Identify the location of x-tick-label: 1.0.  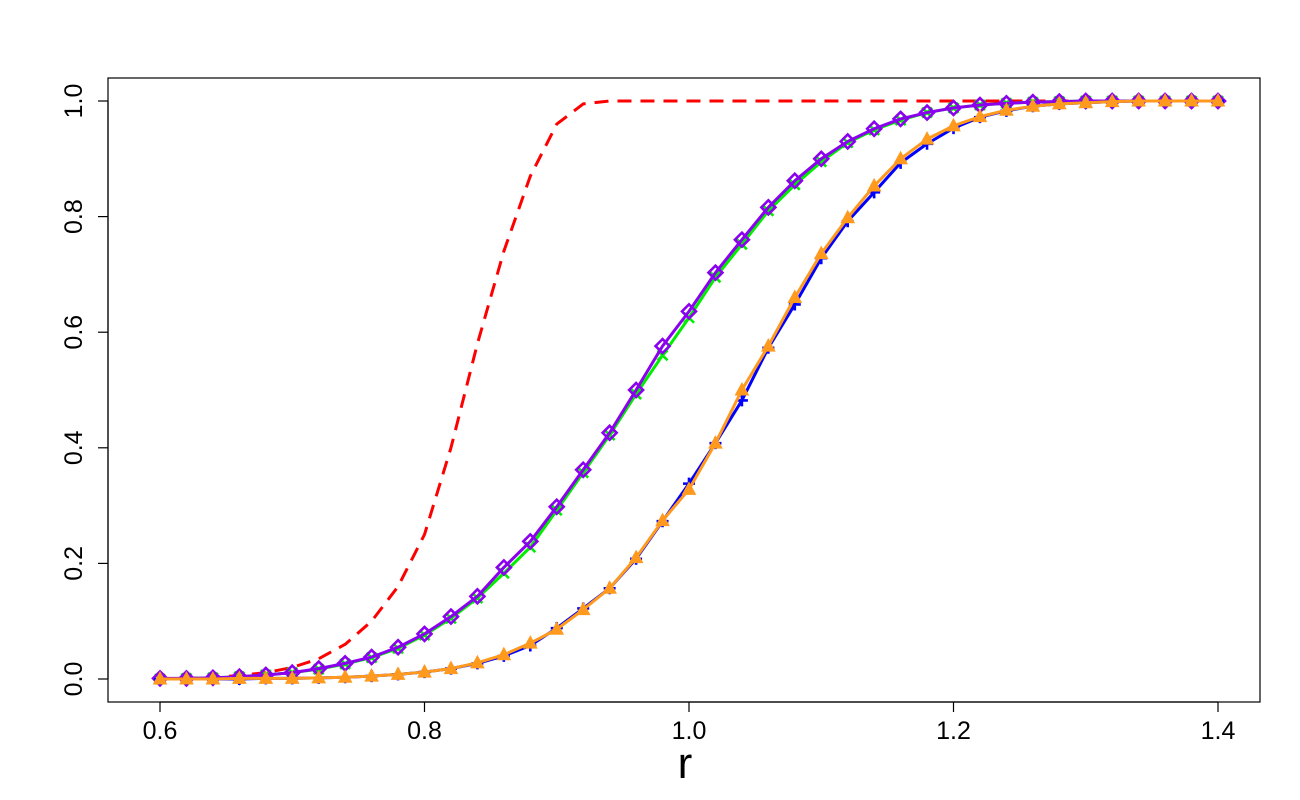
(689, 731).